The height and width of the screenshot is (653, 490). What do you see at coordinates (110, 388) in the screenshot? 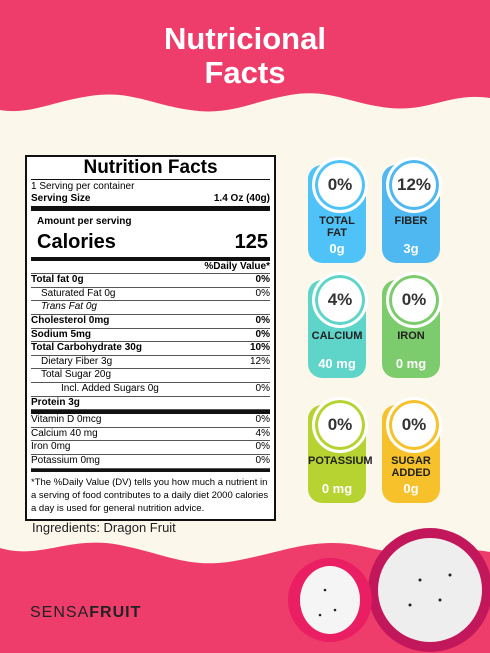
I see `nutrient-name: Incl. Added Sugars 0g` at bounding box center [110, 388].